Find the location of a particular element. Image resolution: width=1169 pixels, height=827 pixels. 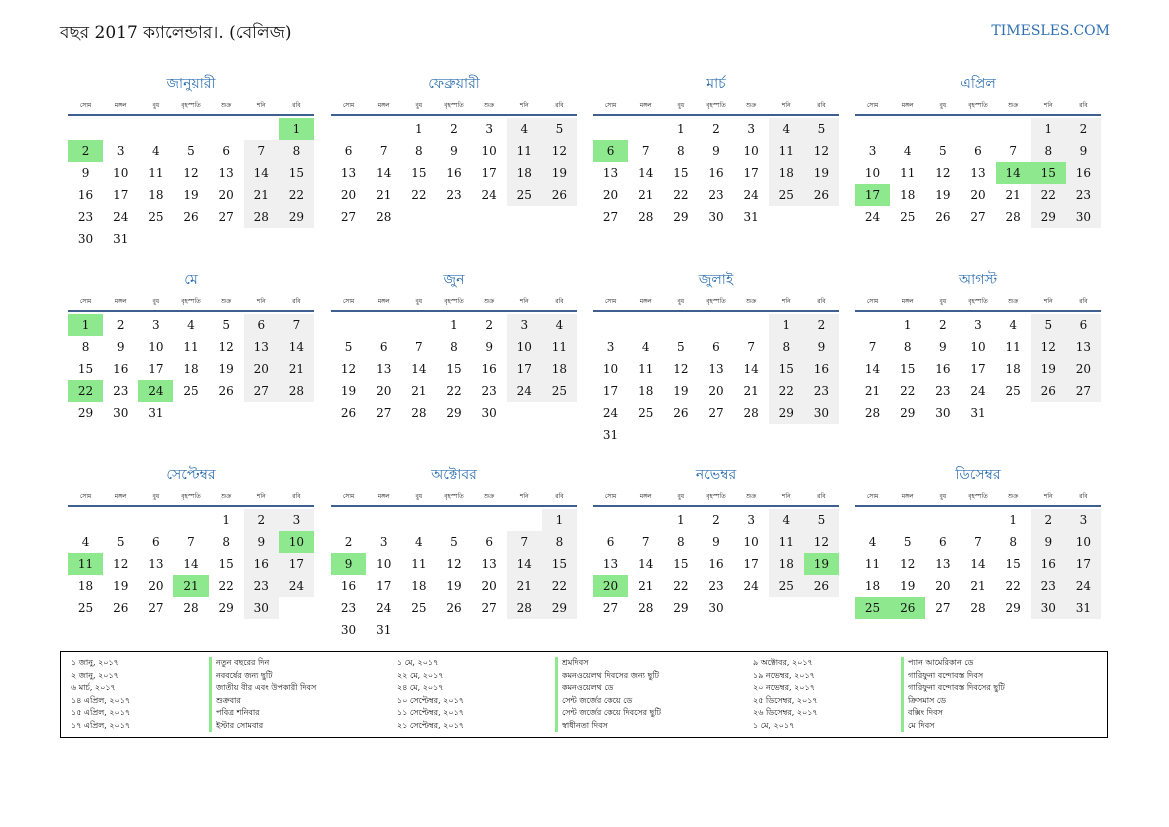

legend-date: ৯ অক্টোবর, ২০১৭ is located at coordinates (783, 662).